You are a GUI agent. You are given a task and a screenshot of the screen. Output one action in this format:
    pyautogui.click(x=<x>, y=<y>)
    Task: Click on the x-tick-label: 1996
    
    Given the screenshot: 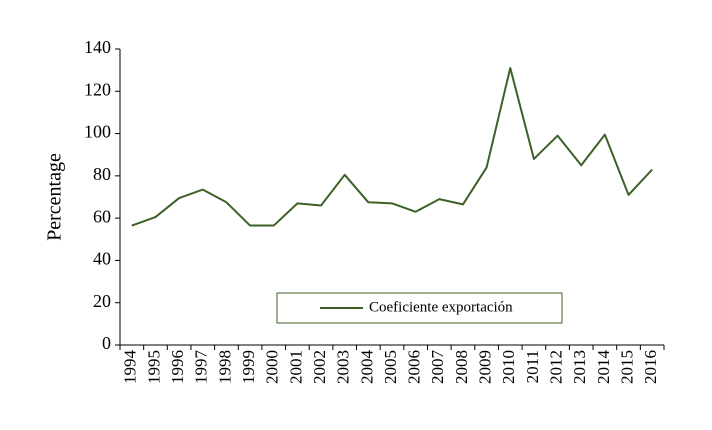 What is the action you would take?
    pyautogui.click(x=177, y=367)
    